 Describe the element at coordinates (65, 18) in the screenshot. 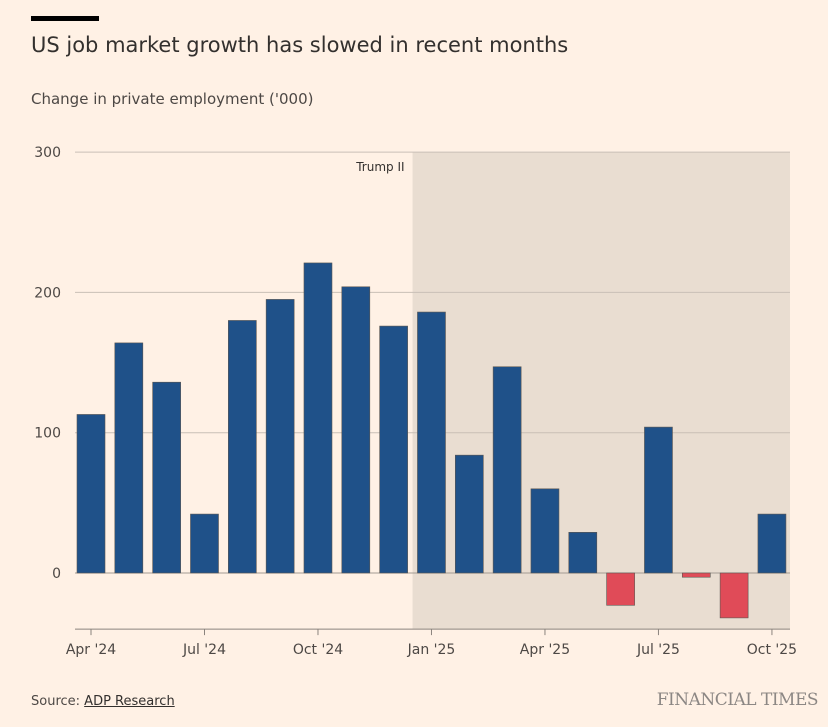

I see `ft-top-bar` at that location.